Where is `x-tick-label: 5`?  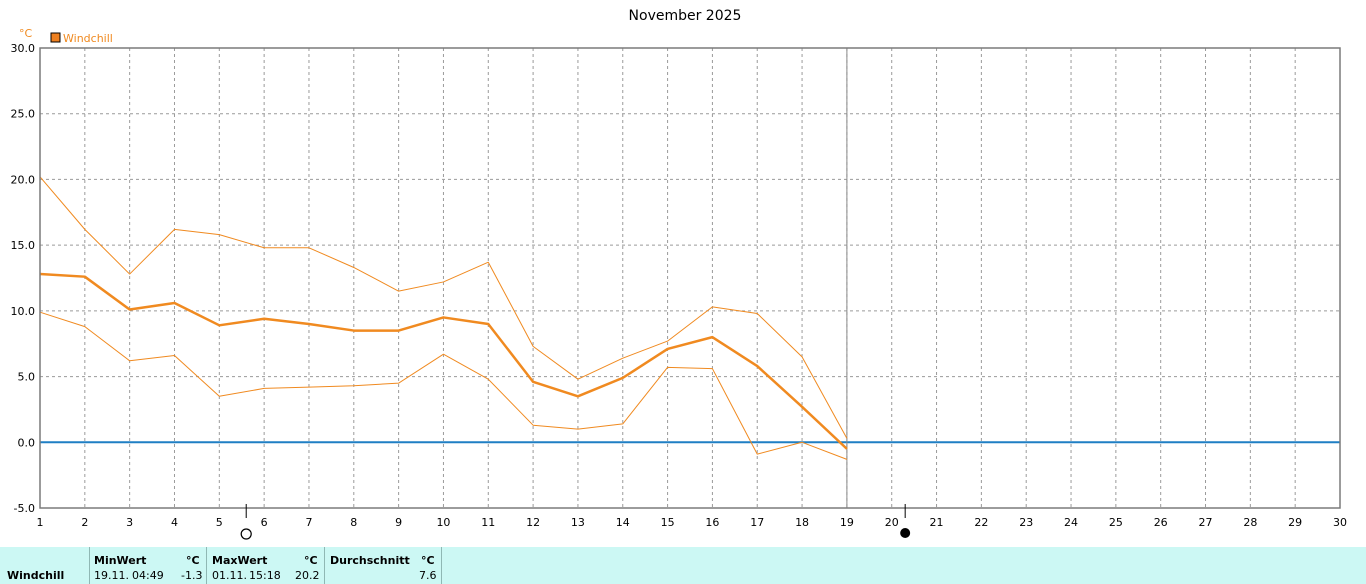
x-tick-label: 5 is located at coordinates (219, 522).